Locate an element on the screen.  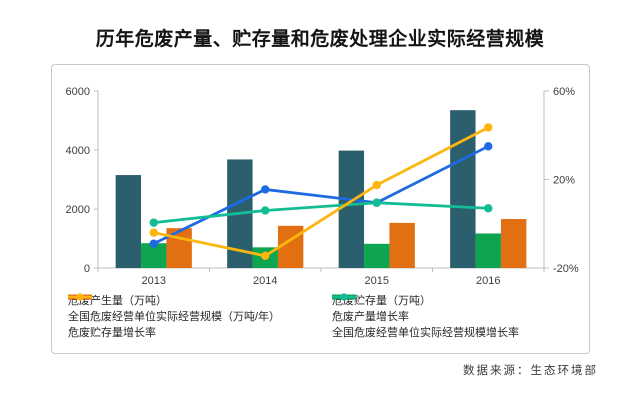
left-axis-tick-label: 0 is located at coordinates (87, 269).